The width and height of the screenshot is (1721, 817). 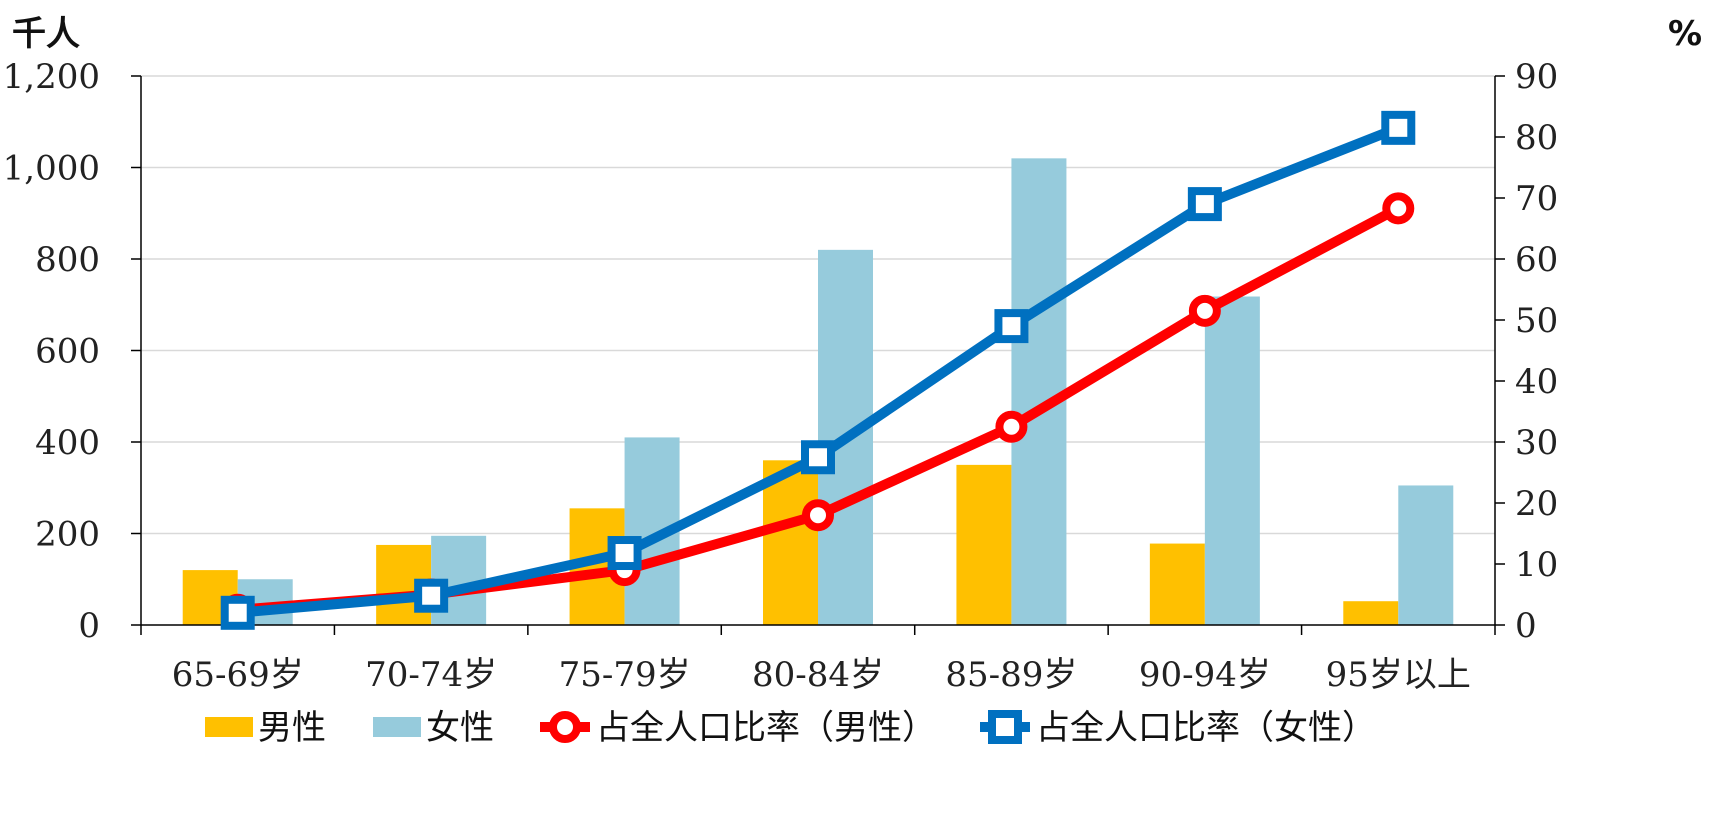 What do you see at coordinates (1205, 675) in the screenshot?
I see `x-tick-label: 90-94岁` at bounding box center [1205, 675].